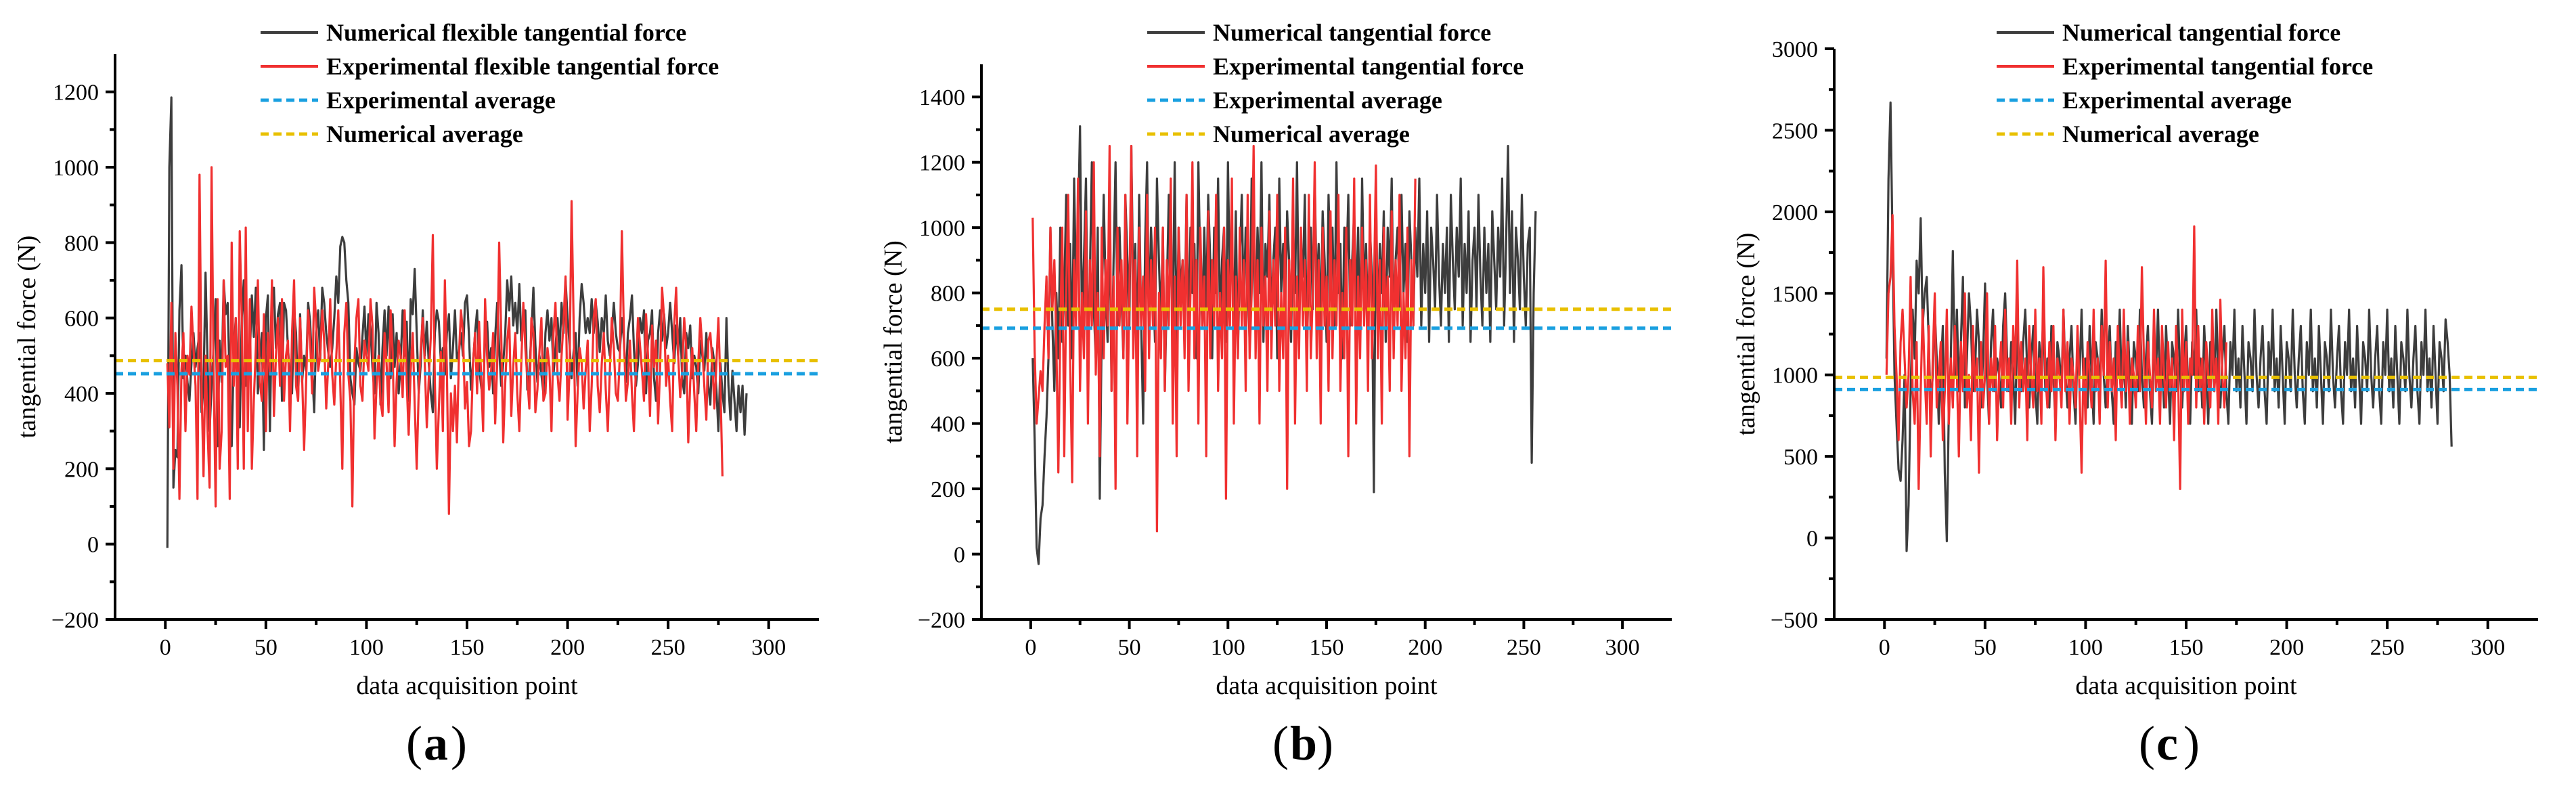 The image size is (2576, 786). What do you see at coordinates (467, 686) in the screenshot?
I see `x-axis-title-a: data acquisition point` at bounding box center [467, 686].